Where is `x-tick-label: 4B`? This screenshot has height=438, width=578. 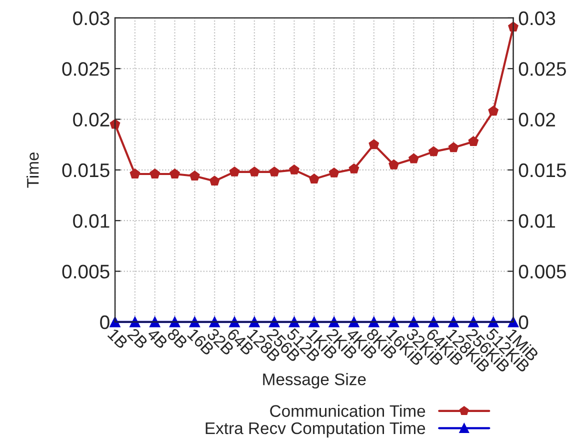 x-tick-label: 4B is located at coordinates (157, 338).